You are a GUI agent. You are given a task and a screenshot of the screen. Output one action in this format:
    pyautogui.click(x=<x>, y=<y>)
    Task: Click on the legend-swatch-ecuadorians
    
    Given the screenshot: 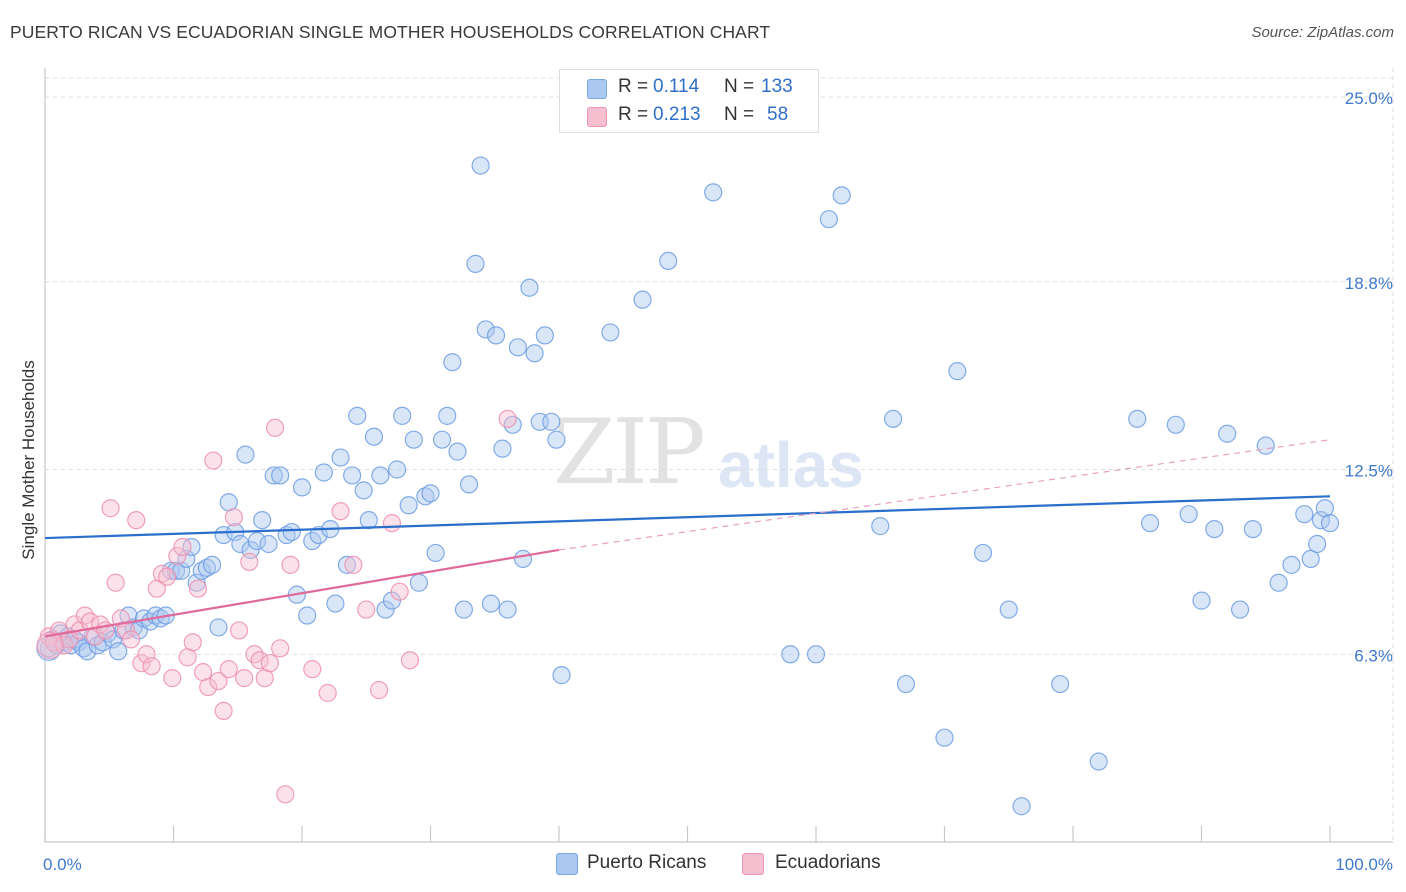 What is the action you would take?
    pyautogui.click(x=597, y=117)
    